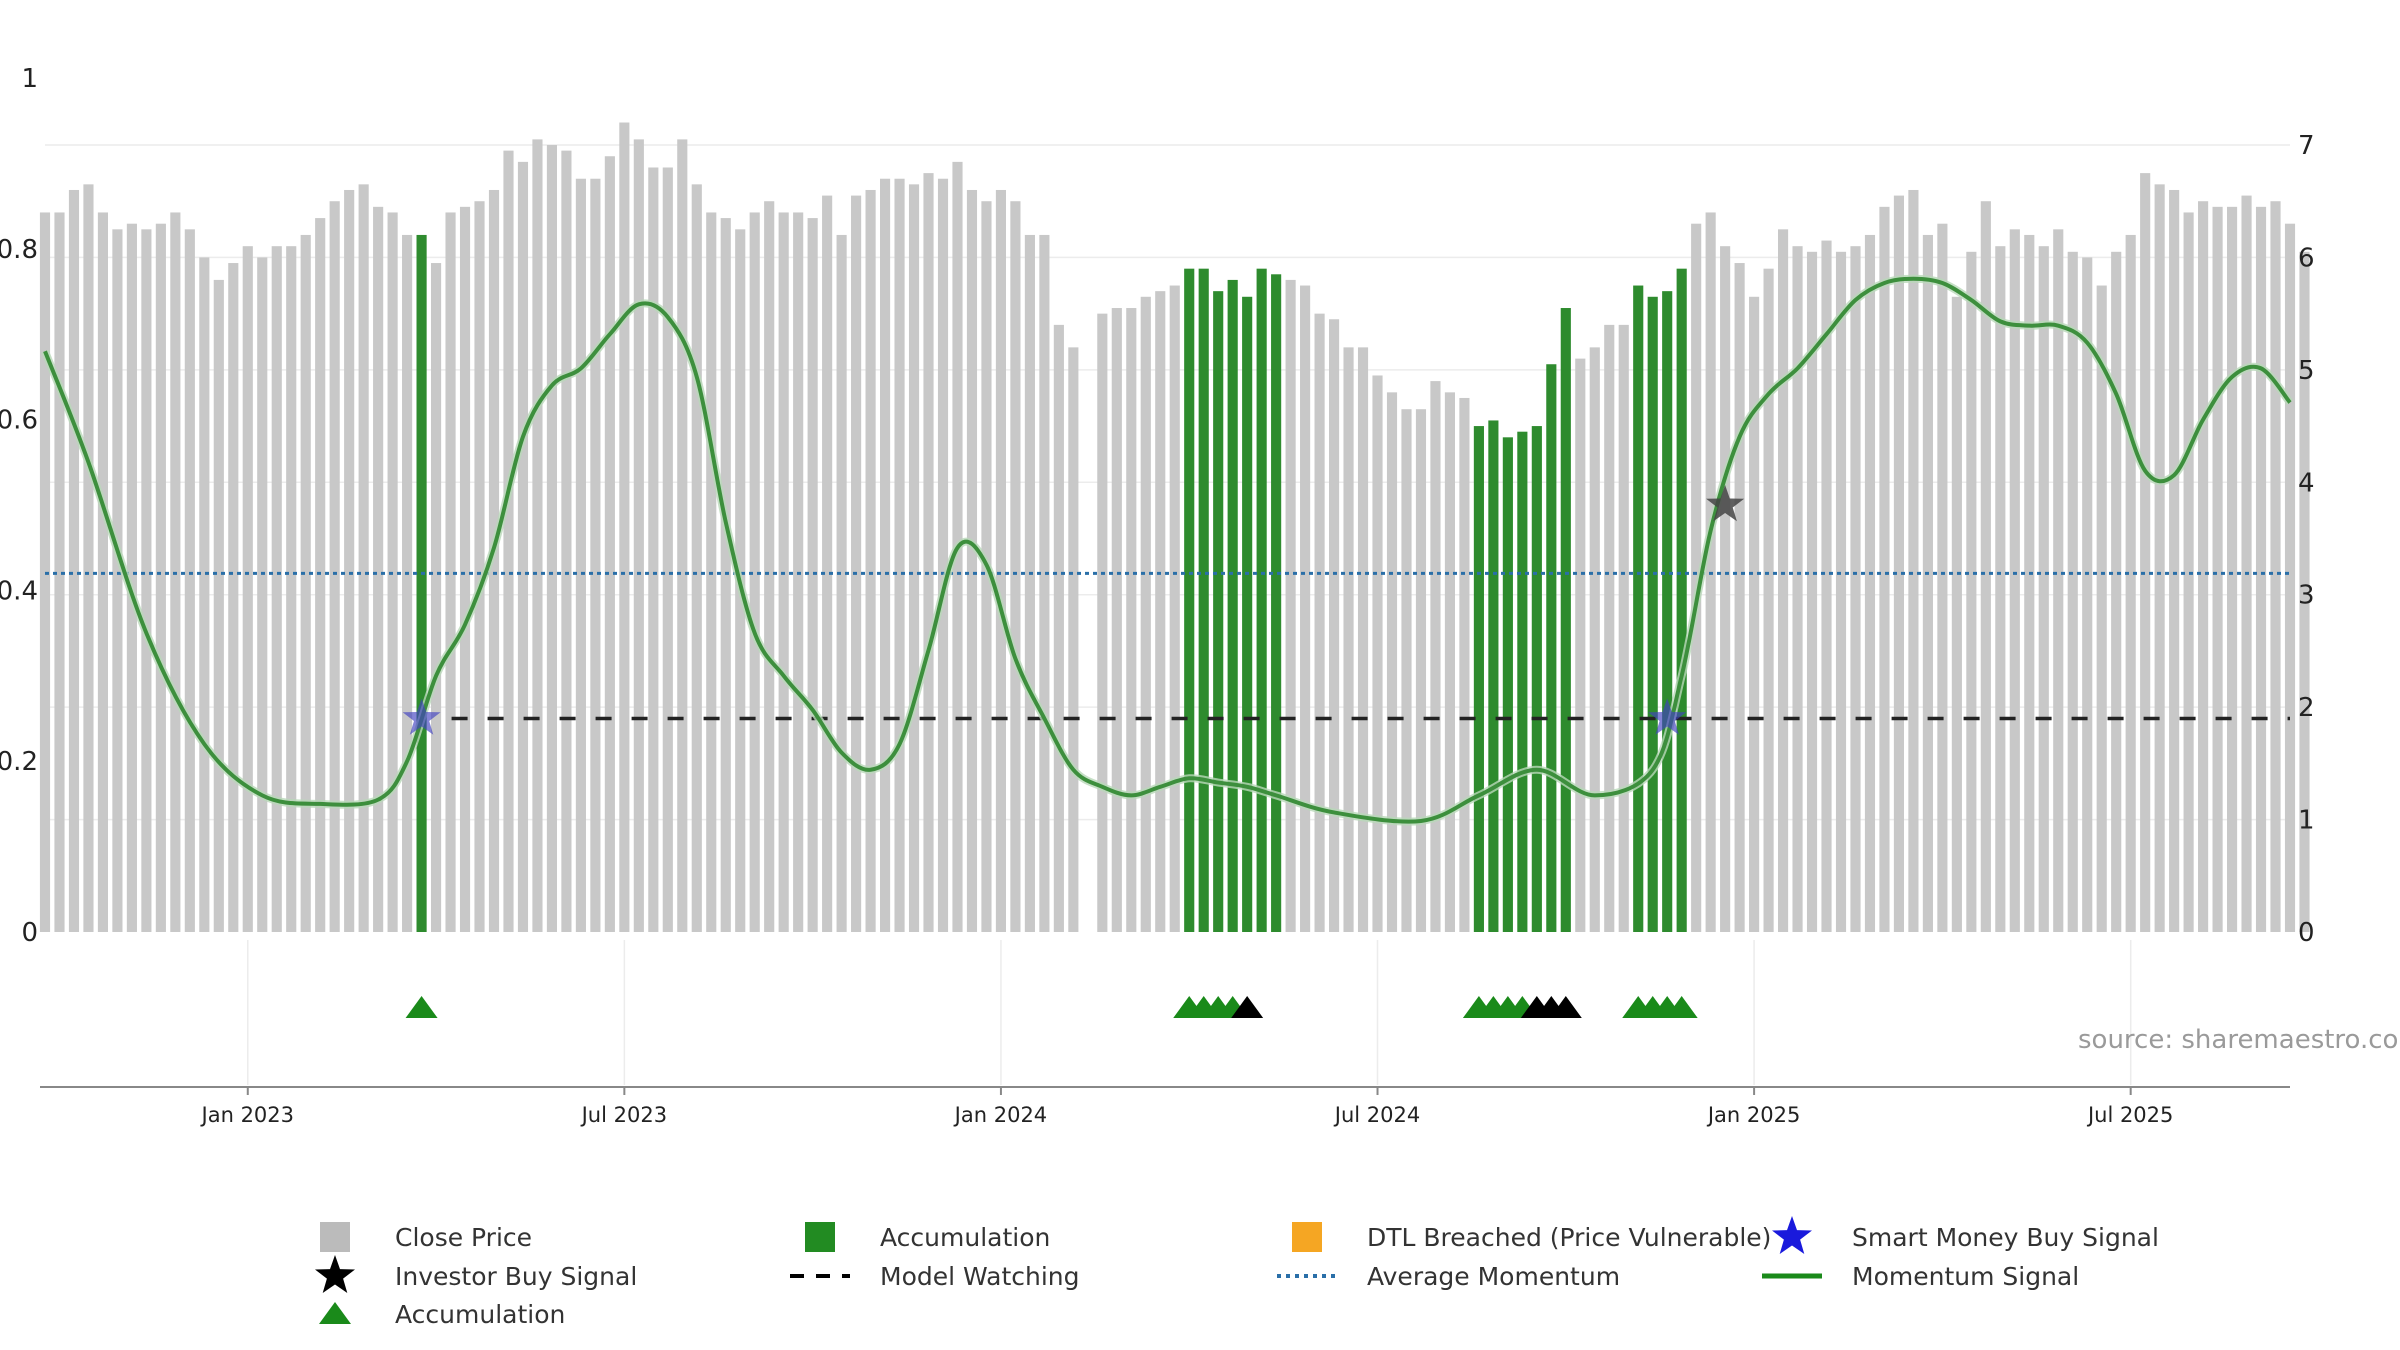 This screenshot has height=1350, width=2400. What do you see at coordinates (463, 1237) in the screenshot?
I see `legend-label: Close Price` at bounding box center [463, 1237].